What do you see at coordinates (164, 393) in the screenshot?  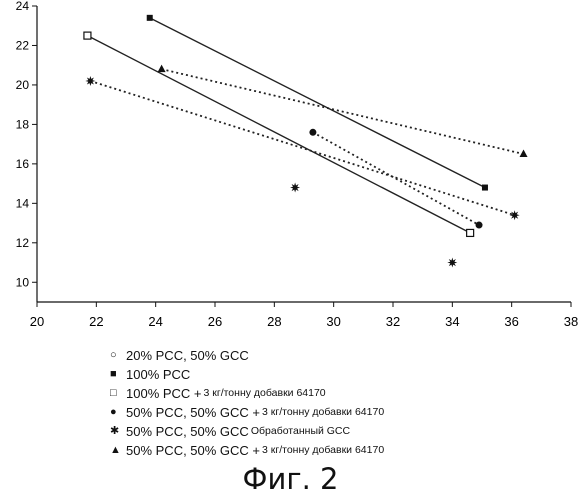 I see `legend-label: 100% PCC +` at bounding box center [164, 393].